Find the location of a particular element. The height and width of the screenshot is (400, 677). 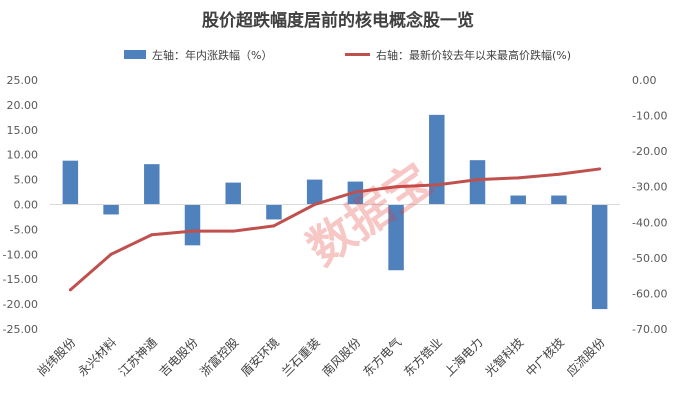

category-label: 浙富控股 is located at coordinates (219, 357).